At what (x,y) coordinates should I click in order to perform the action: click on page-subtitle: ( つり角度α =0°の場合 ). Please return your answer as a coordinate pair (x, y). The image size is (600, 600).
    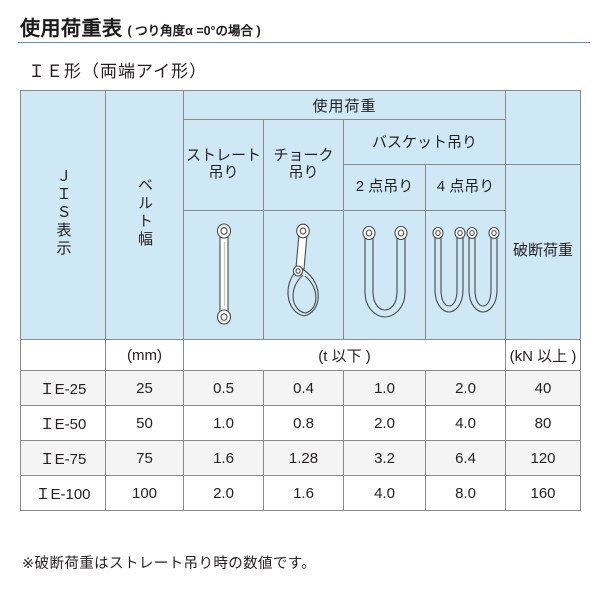
    Looking at the image, I should click on (194, 31).